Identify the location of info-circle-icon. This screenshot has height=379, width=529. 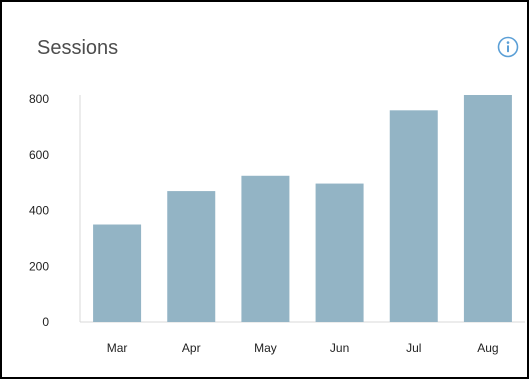
(508, 47).